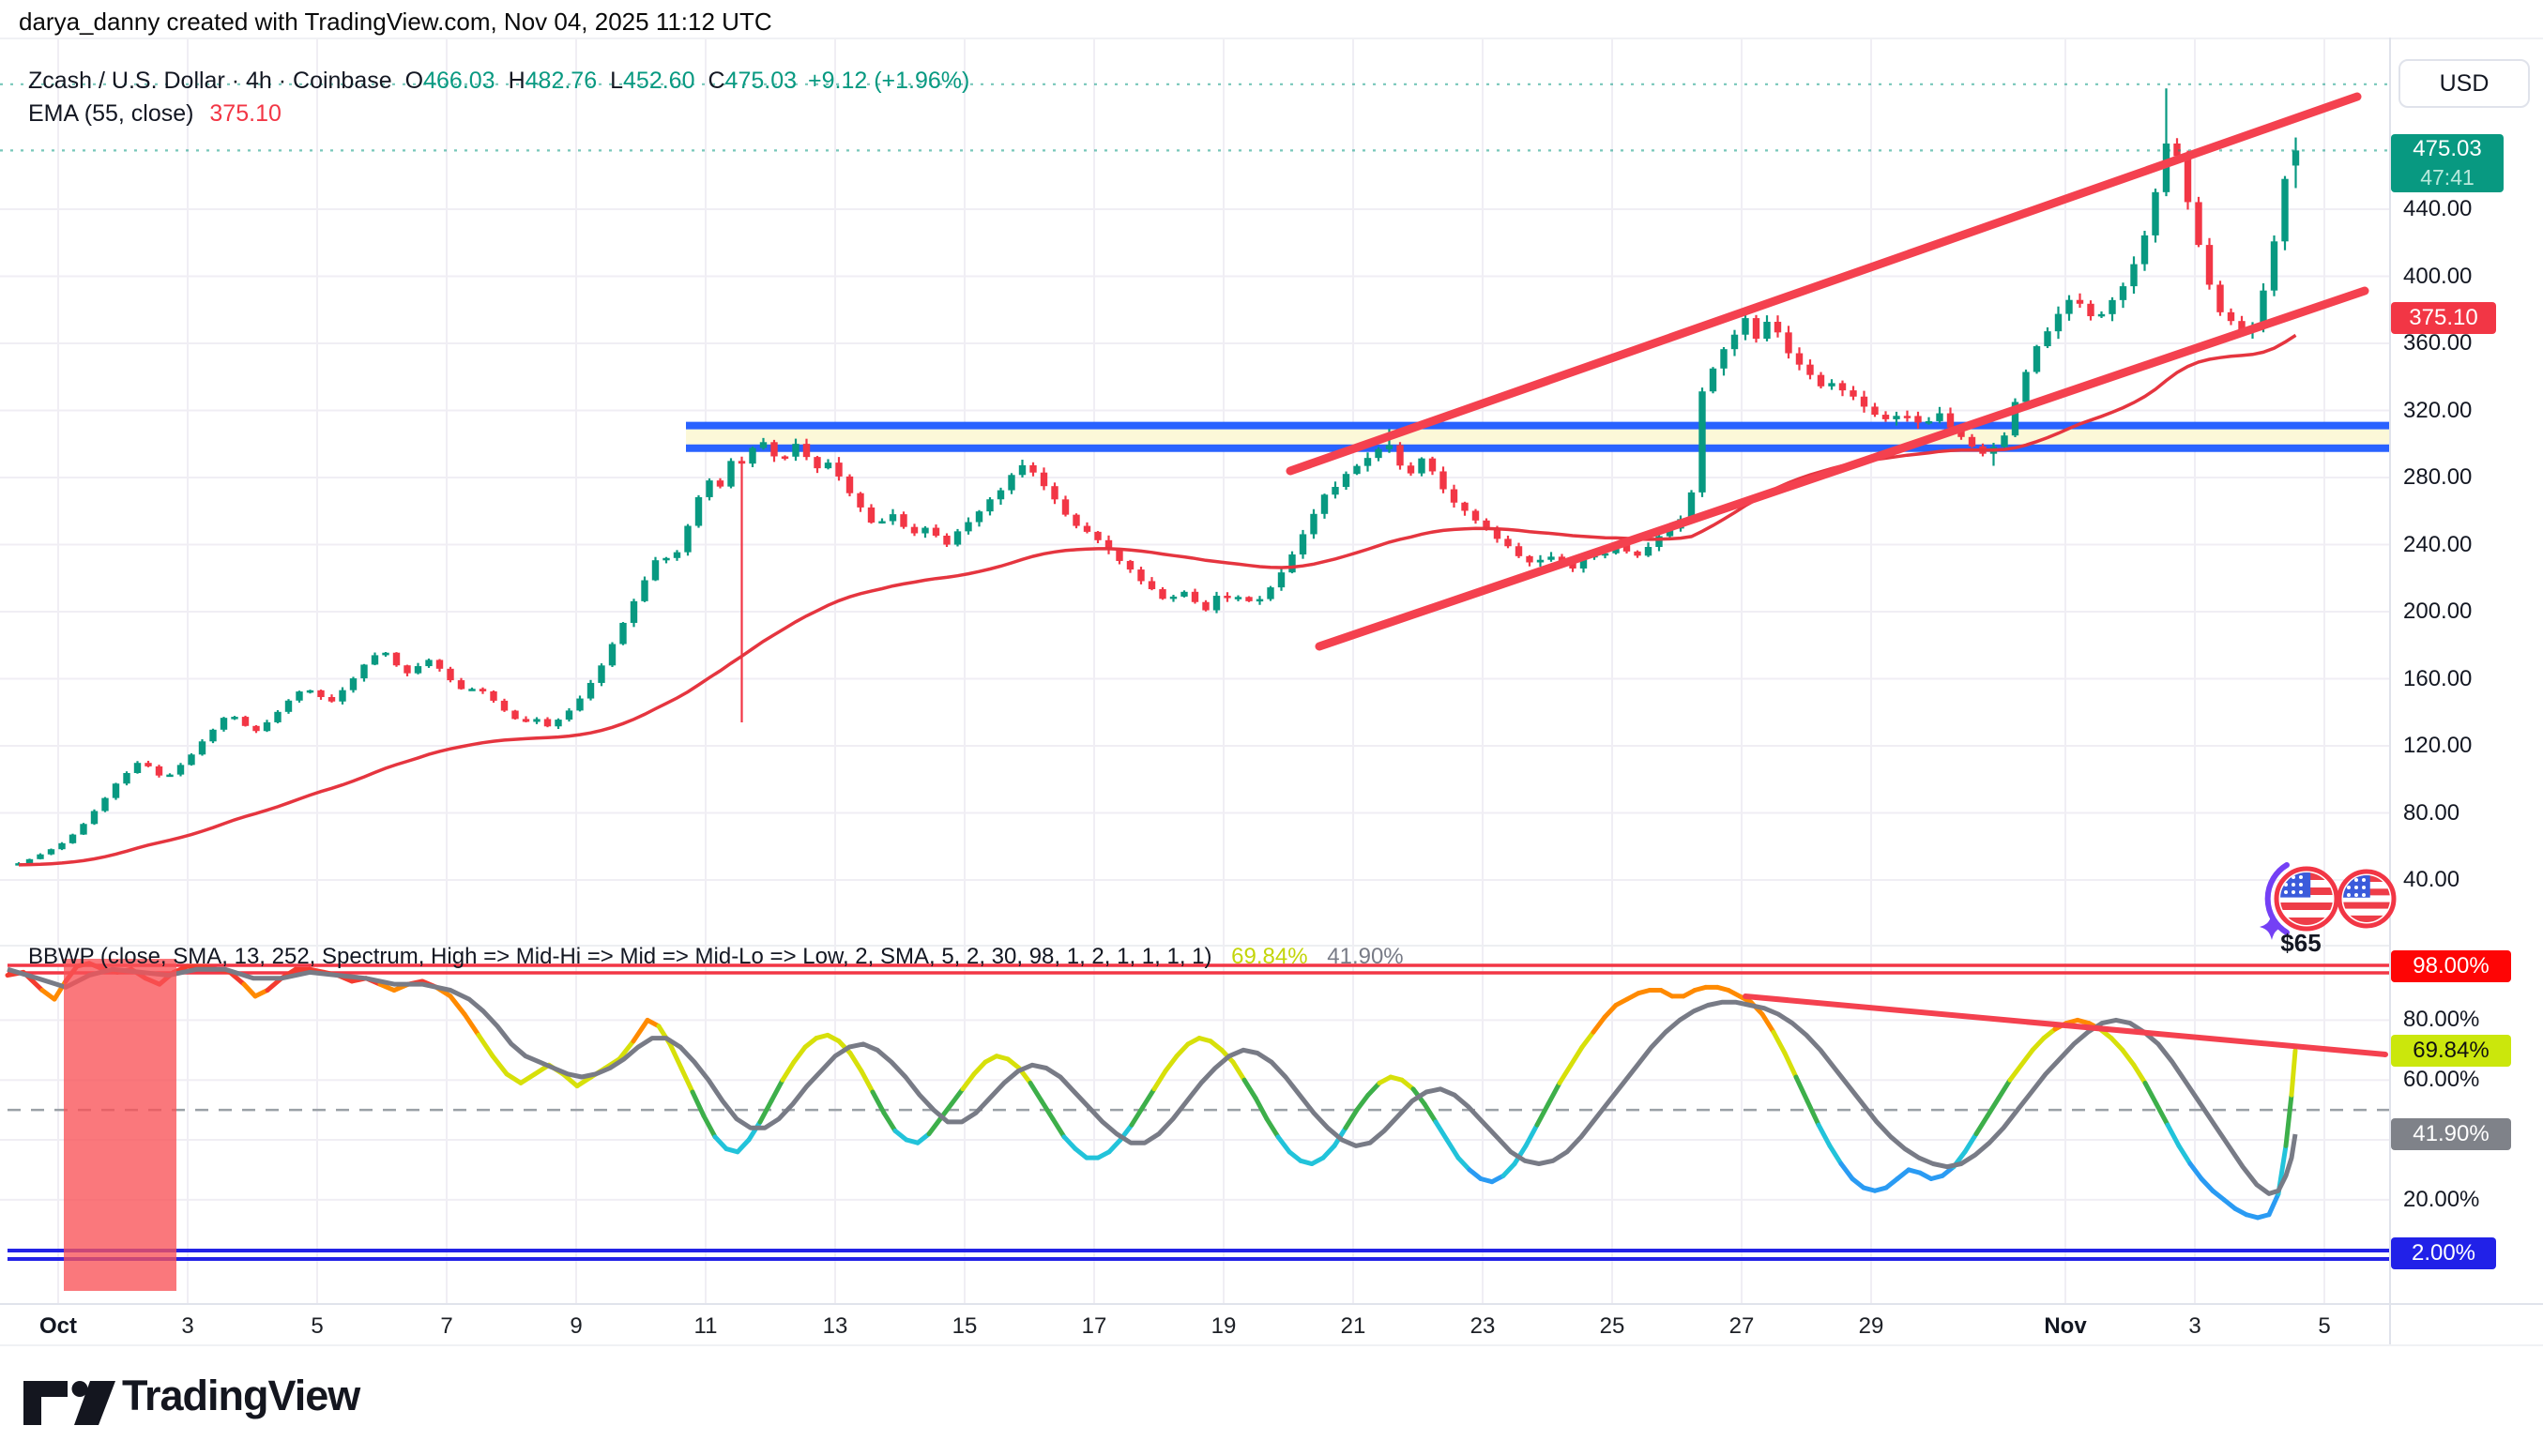 This screenshot has width=2543, height=1456. I want to click on bbwp-highlight-band, so click(120, 1125).